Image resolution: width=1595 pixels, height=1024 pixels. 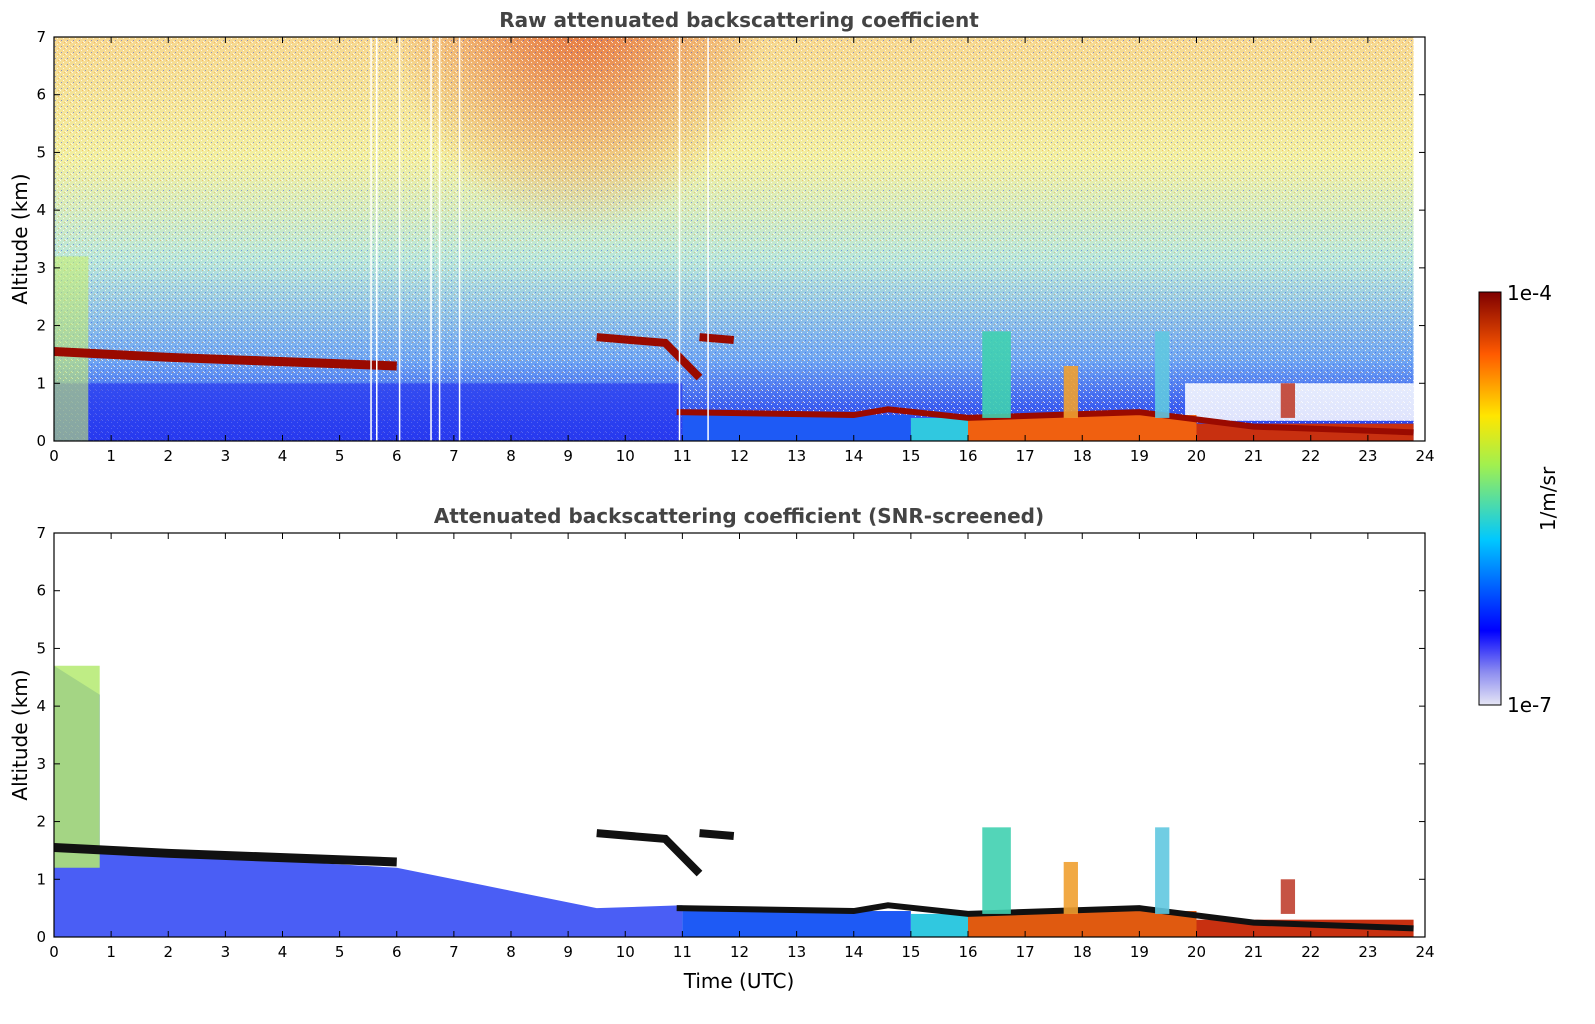 I want to click on low-signal-gap, so click(x=1299, y=402).